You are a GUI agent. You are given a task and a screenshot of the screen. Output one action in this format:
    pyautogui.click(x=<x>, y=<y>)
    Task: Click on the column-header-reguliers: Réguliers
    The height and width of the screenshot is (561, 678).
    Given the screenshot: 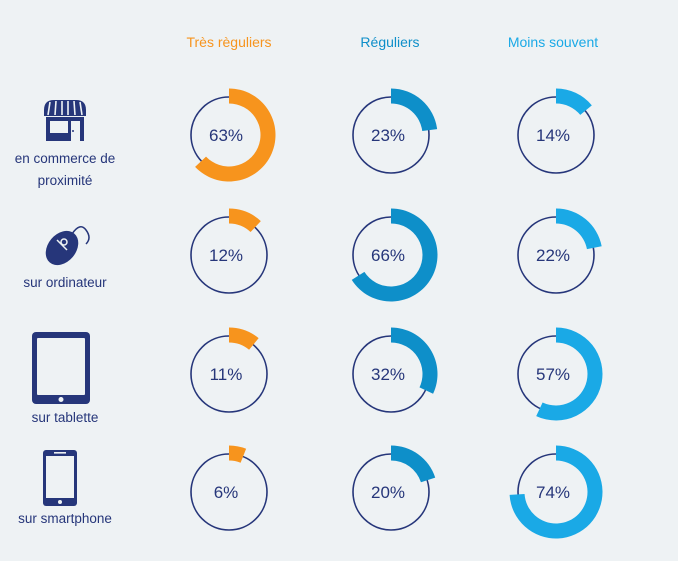 What is the action you would take?
    pyautogui.click(x=390, y=42)
    